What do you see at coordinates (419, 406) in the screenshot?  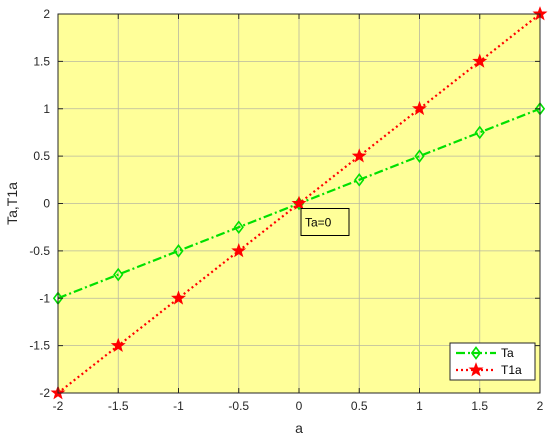 I see `x-tick-label: 1` at bounding box center [419, 406].